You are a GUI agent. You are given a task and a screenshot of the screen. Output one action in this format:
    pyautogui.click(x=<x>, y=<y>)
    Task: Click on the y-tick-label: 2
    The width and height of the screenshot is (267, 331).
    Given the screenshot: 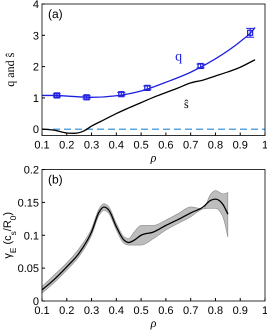 What is the action you would take?
    pyautogui.click(x=35, y=68)
    